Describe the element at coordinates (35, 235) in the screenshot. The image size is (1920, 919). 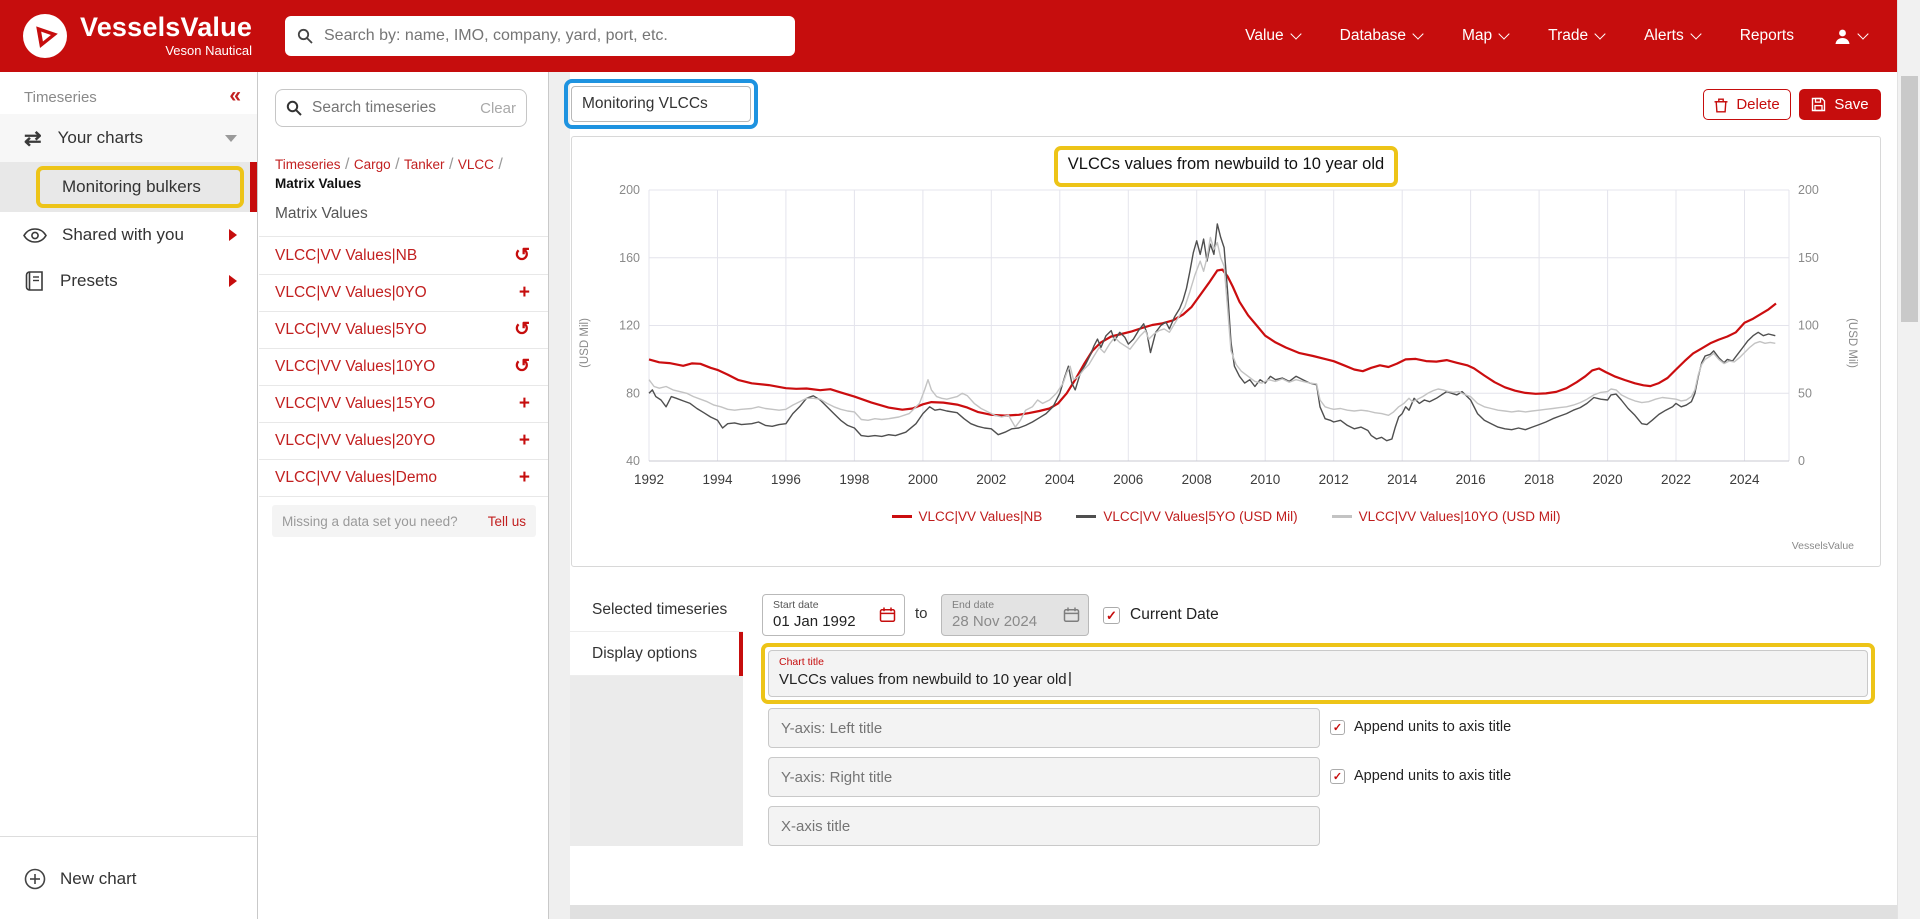
I see `eye-icon` at that location.